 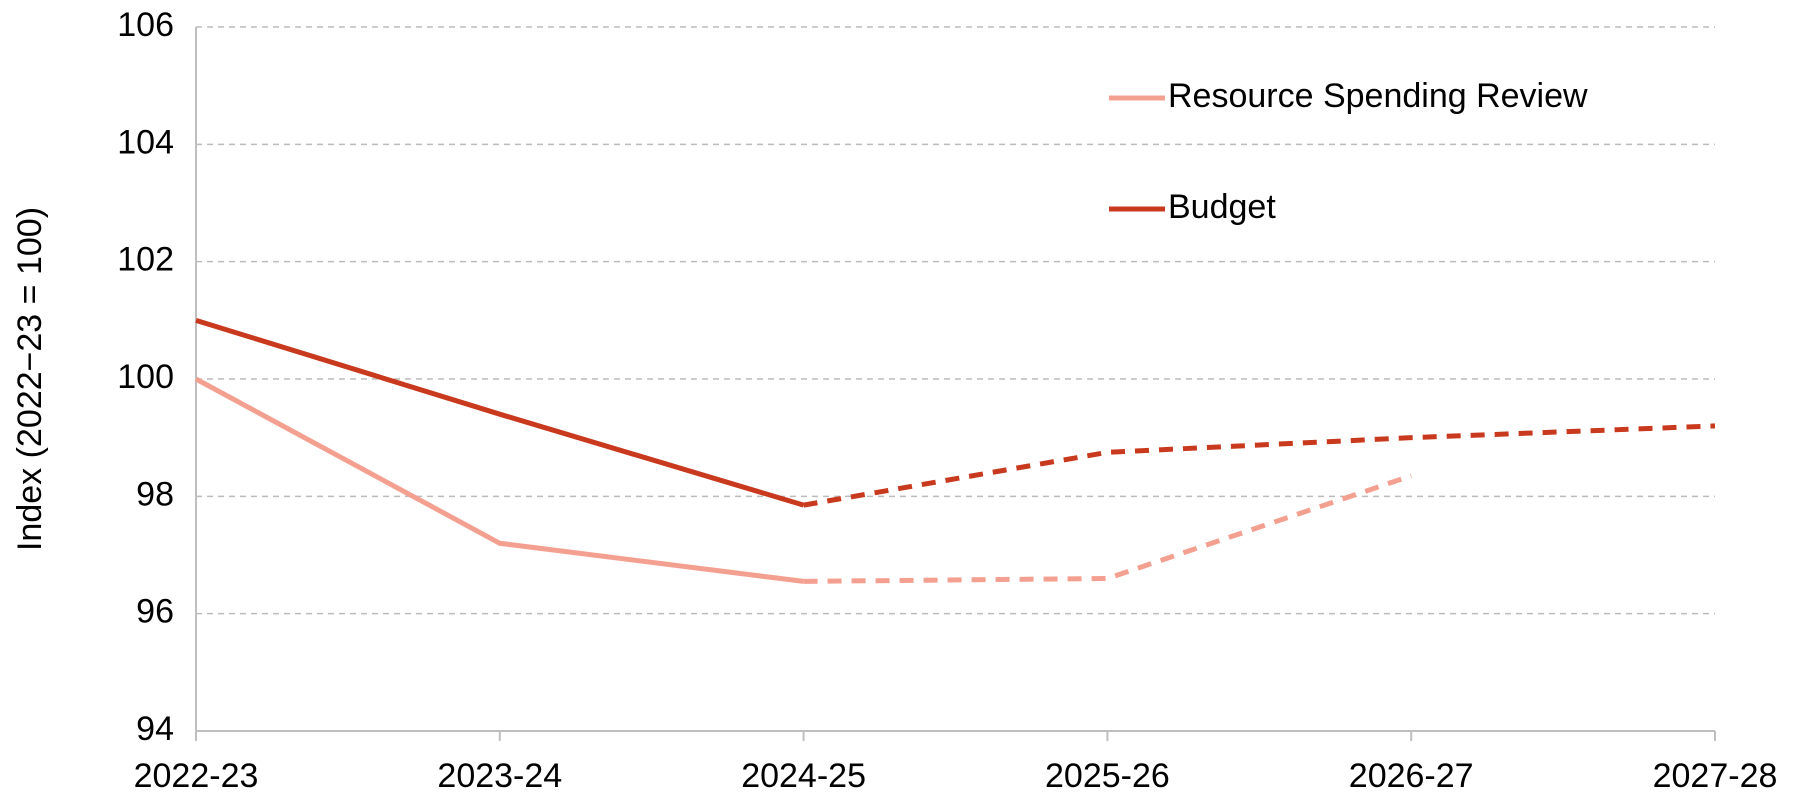 What do you see at coordinates (1715, 776) in the screenshot?
I see `x-tick-label: 2027-28` at bounding box center [1715, 776].